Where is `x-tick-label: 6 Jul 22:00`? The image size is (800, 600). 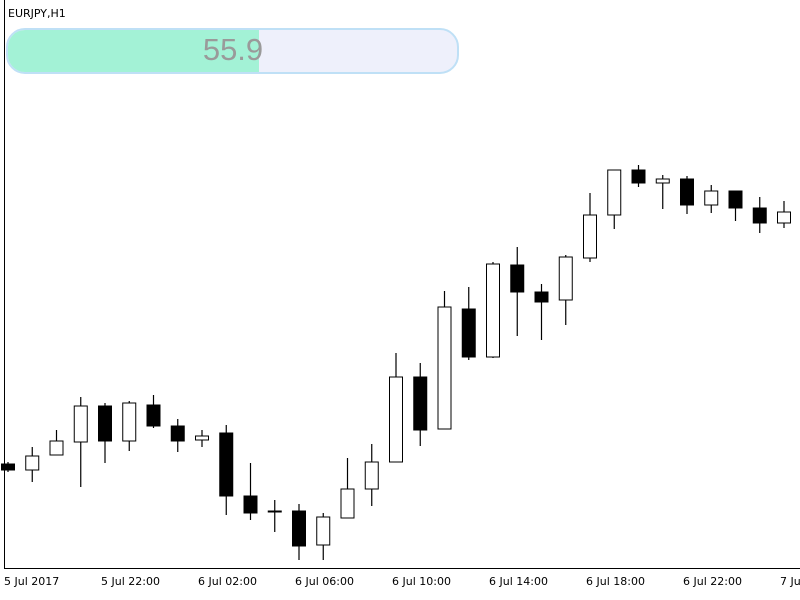
x-tick-label: 6 Jul 22:00 is located at coordinates (712, 581).